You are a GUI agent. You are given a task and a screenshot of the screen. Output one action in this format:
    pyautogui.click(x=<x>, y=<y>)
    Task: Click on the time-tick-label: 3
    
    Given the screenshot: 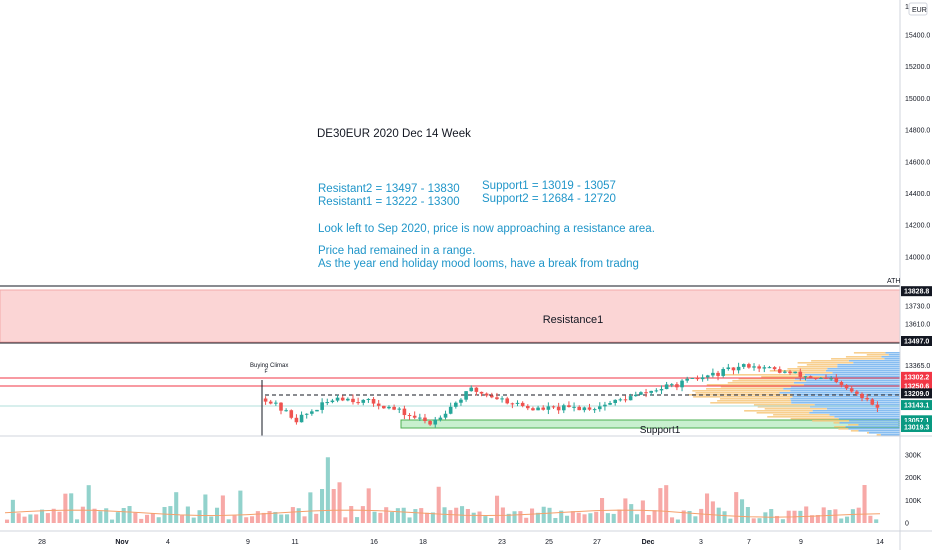 What is the action you would take?
    pyautogui.click(x=701, y=542)
    